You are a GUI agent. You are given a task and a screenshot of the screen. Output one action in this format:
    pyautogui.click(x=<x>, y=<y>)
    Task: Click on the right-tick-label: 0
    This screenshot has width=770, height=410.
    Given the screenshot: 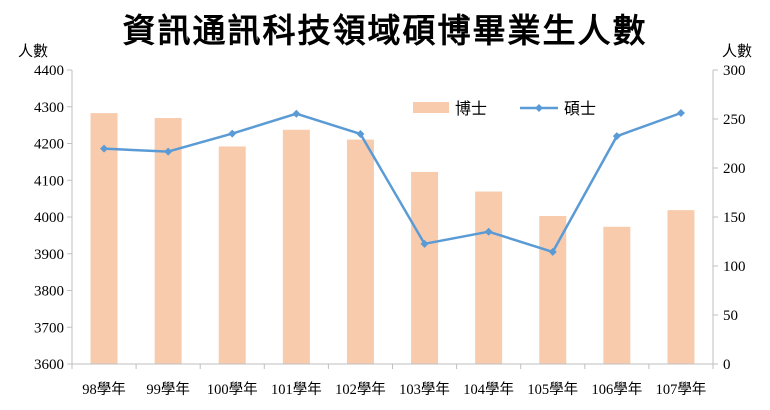 What is the action you would take?
    pyautogui.click(x=727, y=365)
    